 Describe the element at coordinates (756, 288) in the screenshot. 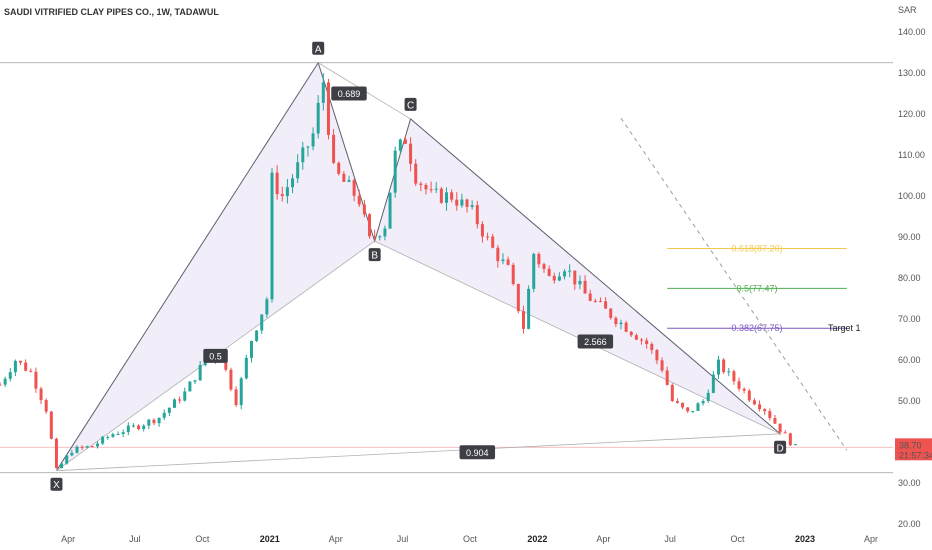

I see `fib-level-label: 0.5(77.47)` at that location.